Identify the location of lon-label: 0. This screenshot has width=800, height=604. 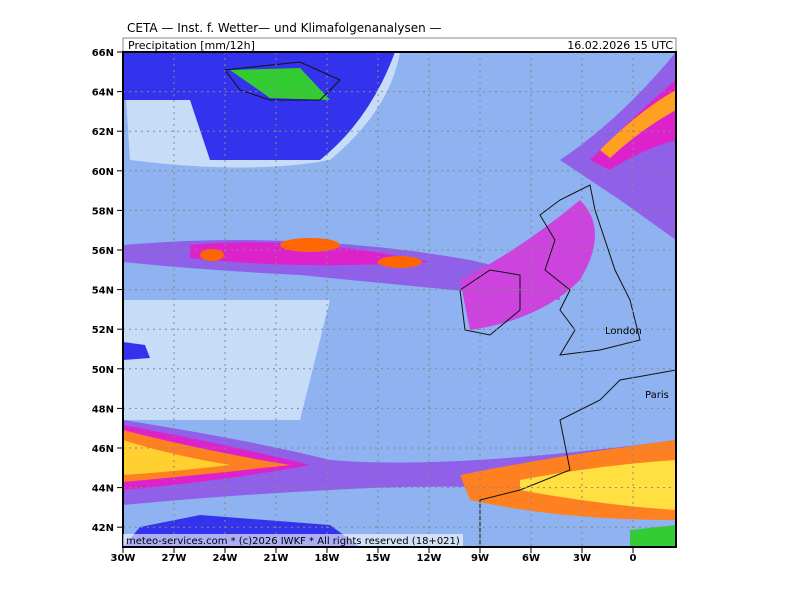
(633, 558).